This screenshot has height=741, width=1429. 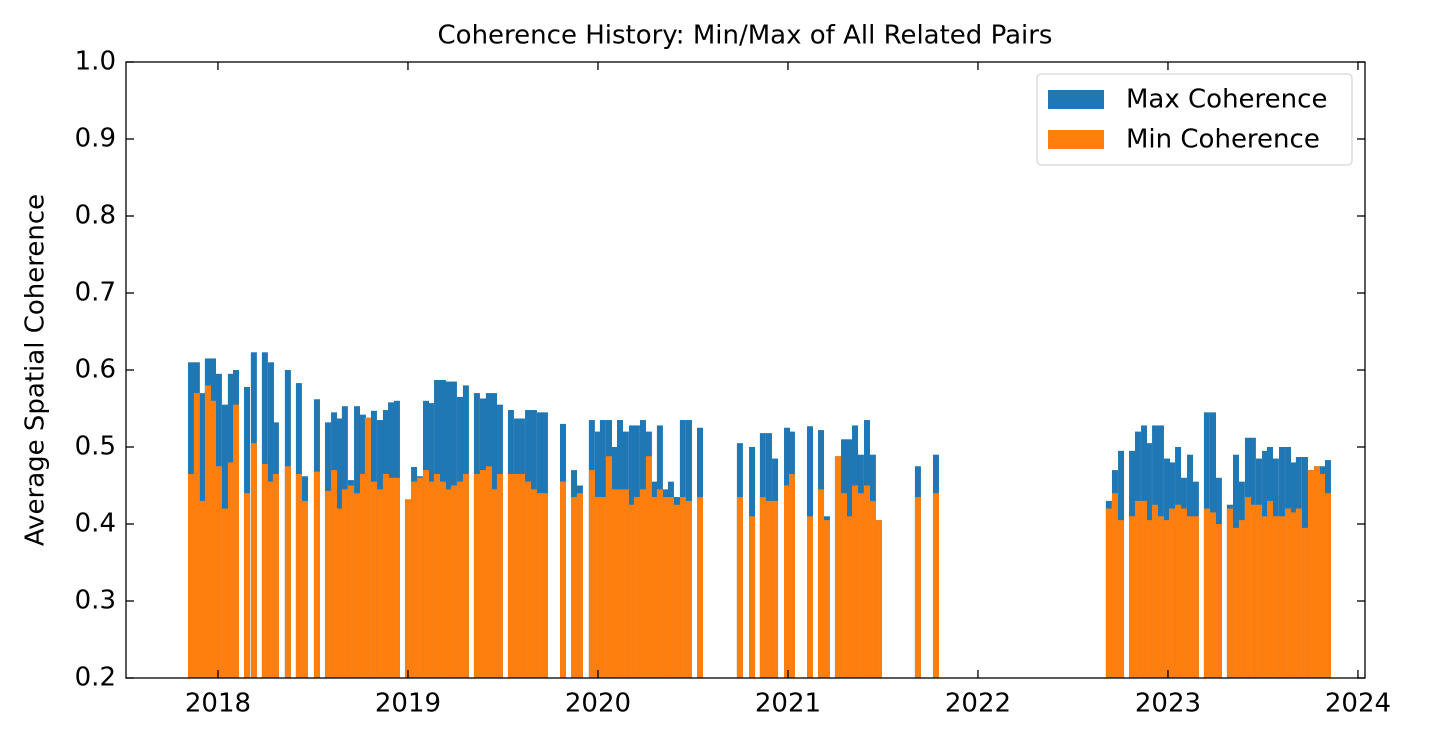 I want to click on y-tick-label: 0.6, so click(x=95, y=370).